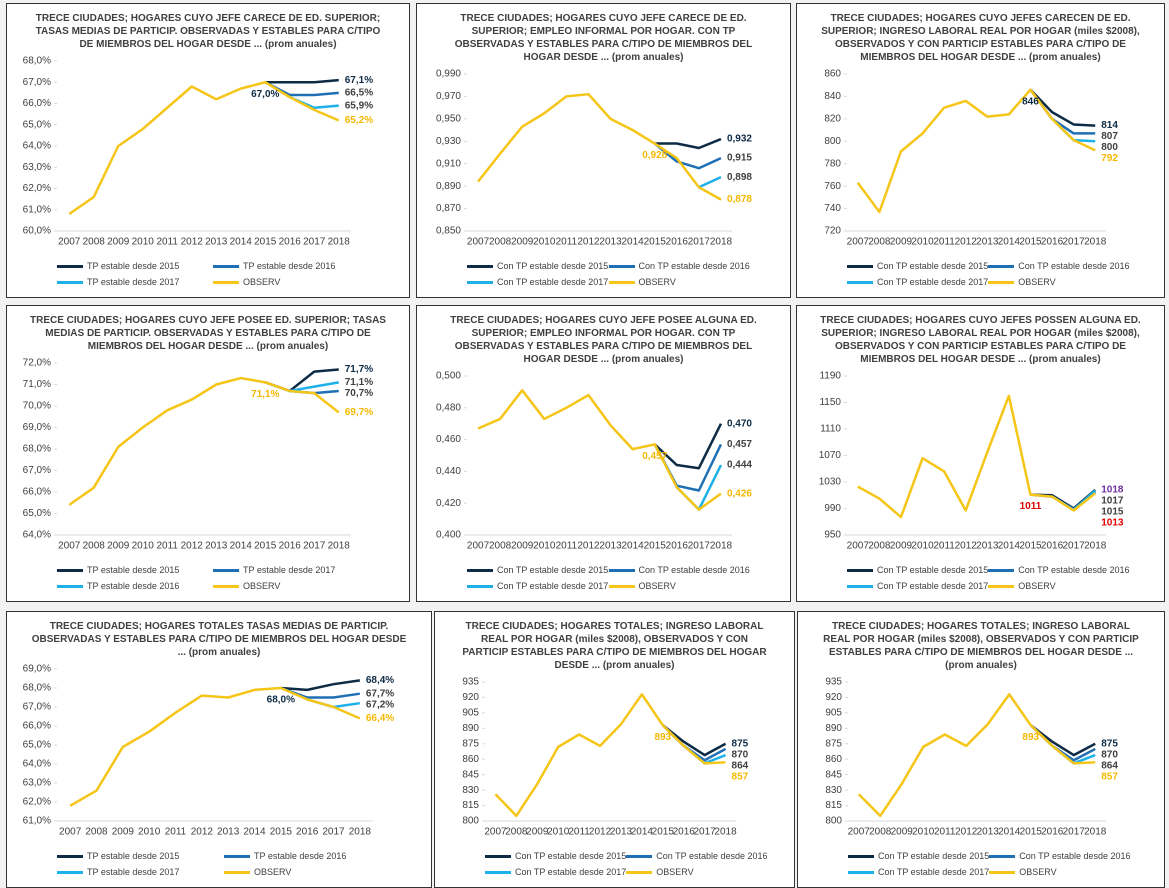 This screenshot has height=888, width=1169. What do you see at coordinates (830, 455) in the screenshot?
I see `y-tick-label: 1070` at bounding box center [830, 455].